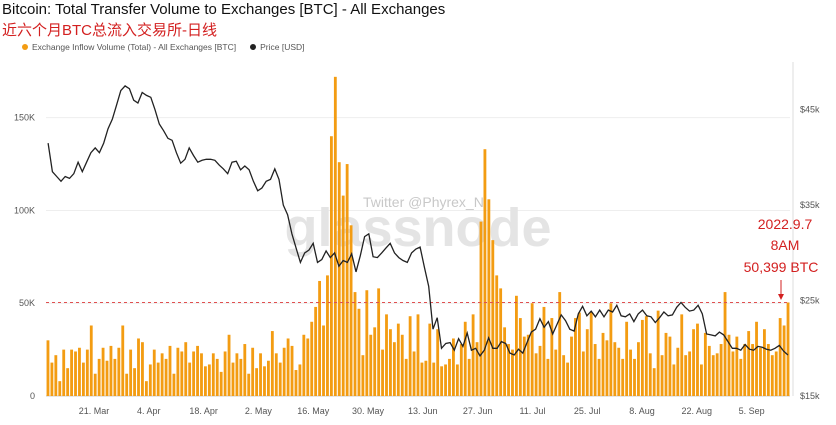 This screenshot has height=425, width=836. Describe the element at coordinates (810, 205) in the screenshot. I see `right-tick-label: $35k` at that location.